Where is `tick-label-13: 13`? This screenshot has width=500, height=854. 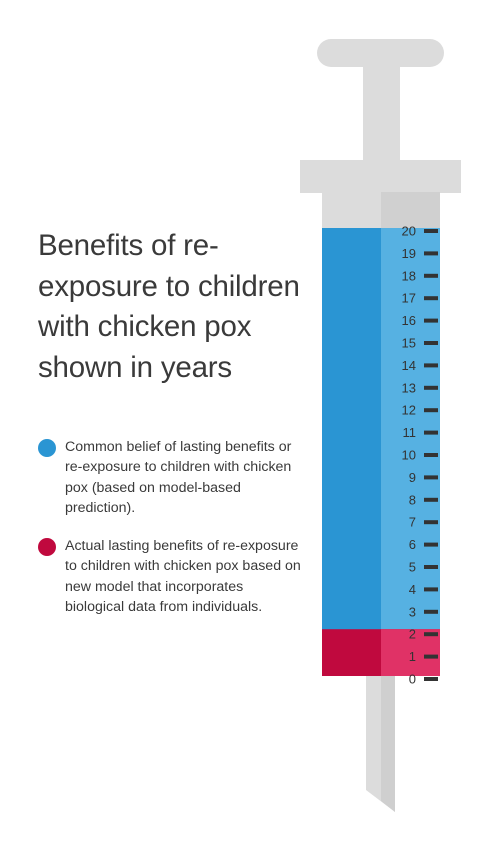
tick-label-13: 13 is located at coordinates (409, 387).